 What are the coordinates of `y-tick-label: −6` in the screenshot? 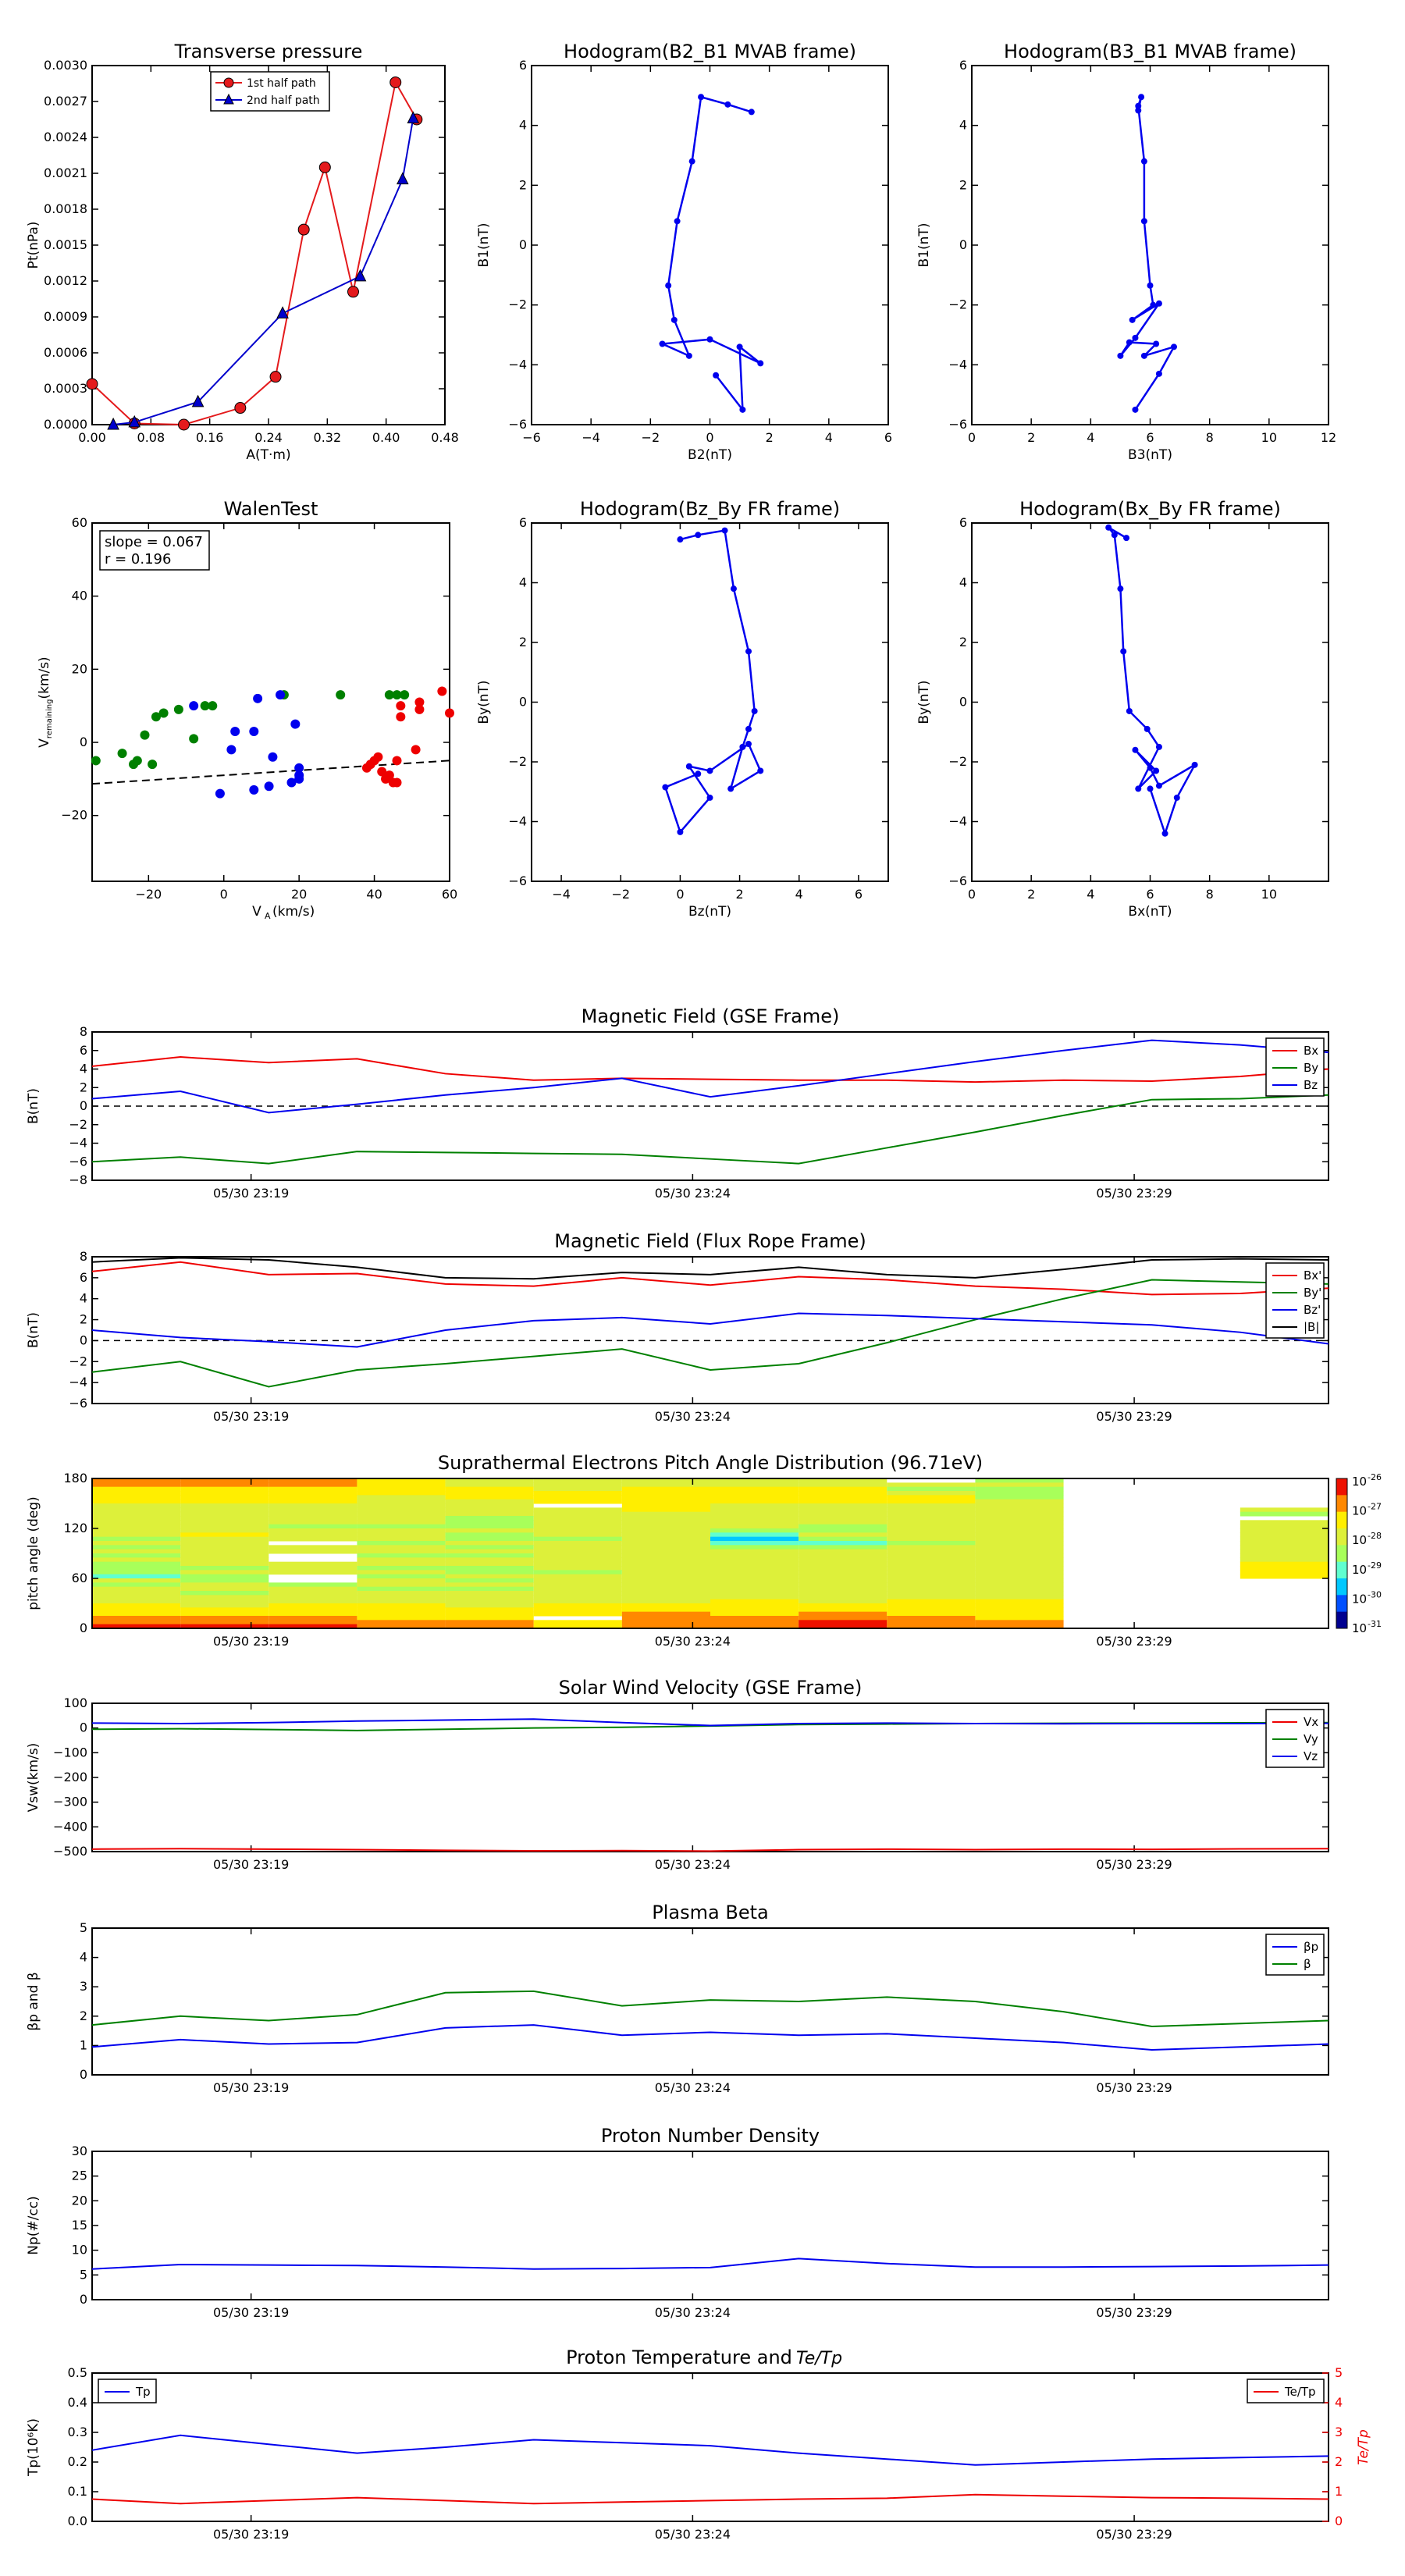 It's located at (517, 424).